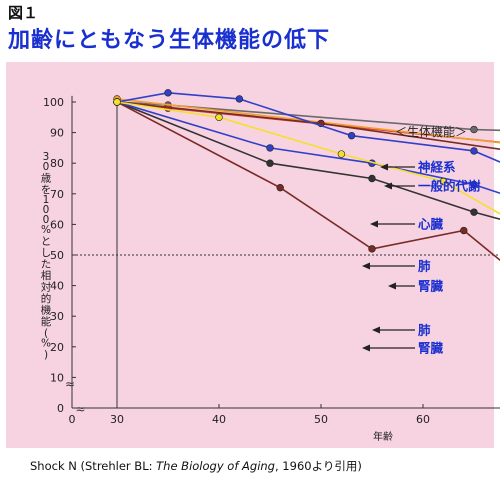  I want to click on y-tick-label: 40, so click(57, 286).